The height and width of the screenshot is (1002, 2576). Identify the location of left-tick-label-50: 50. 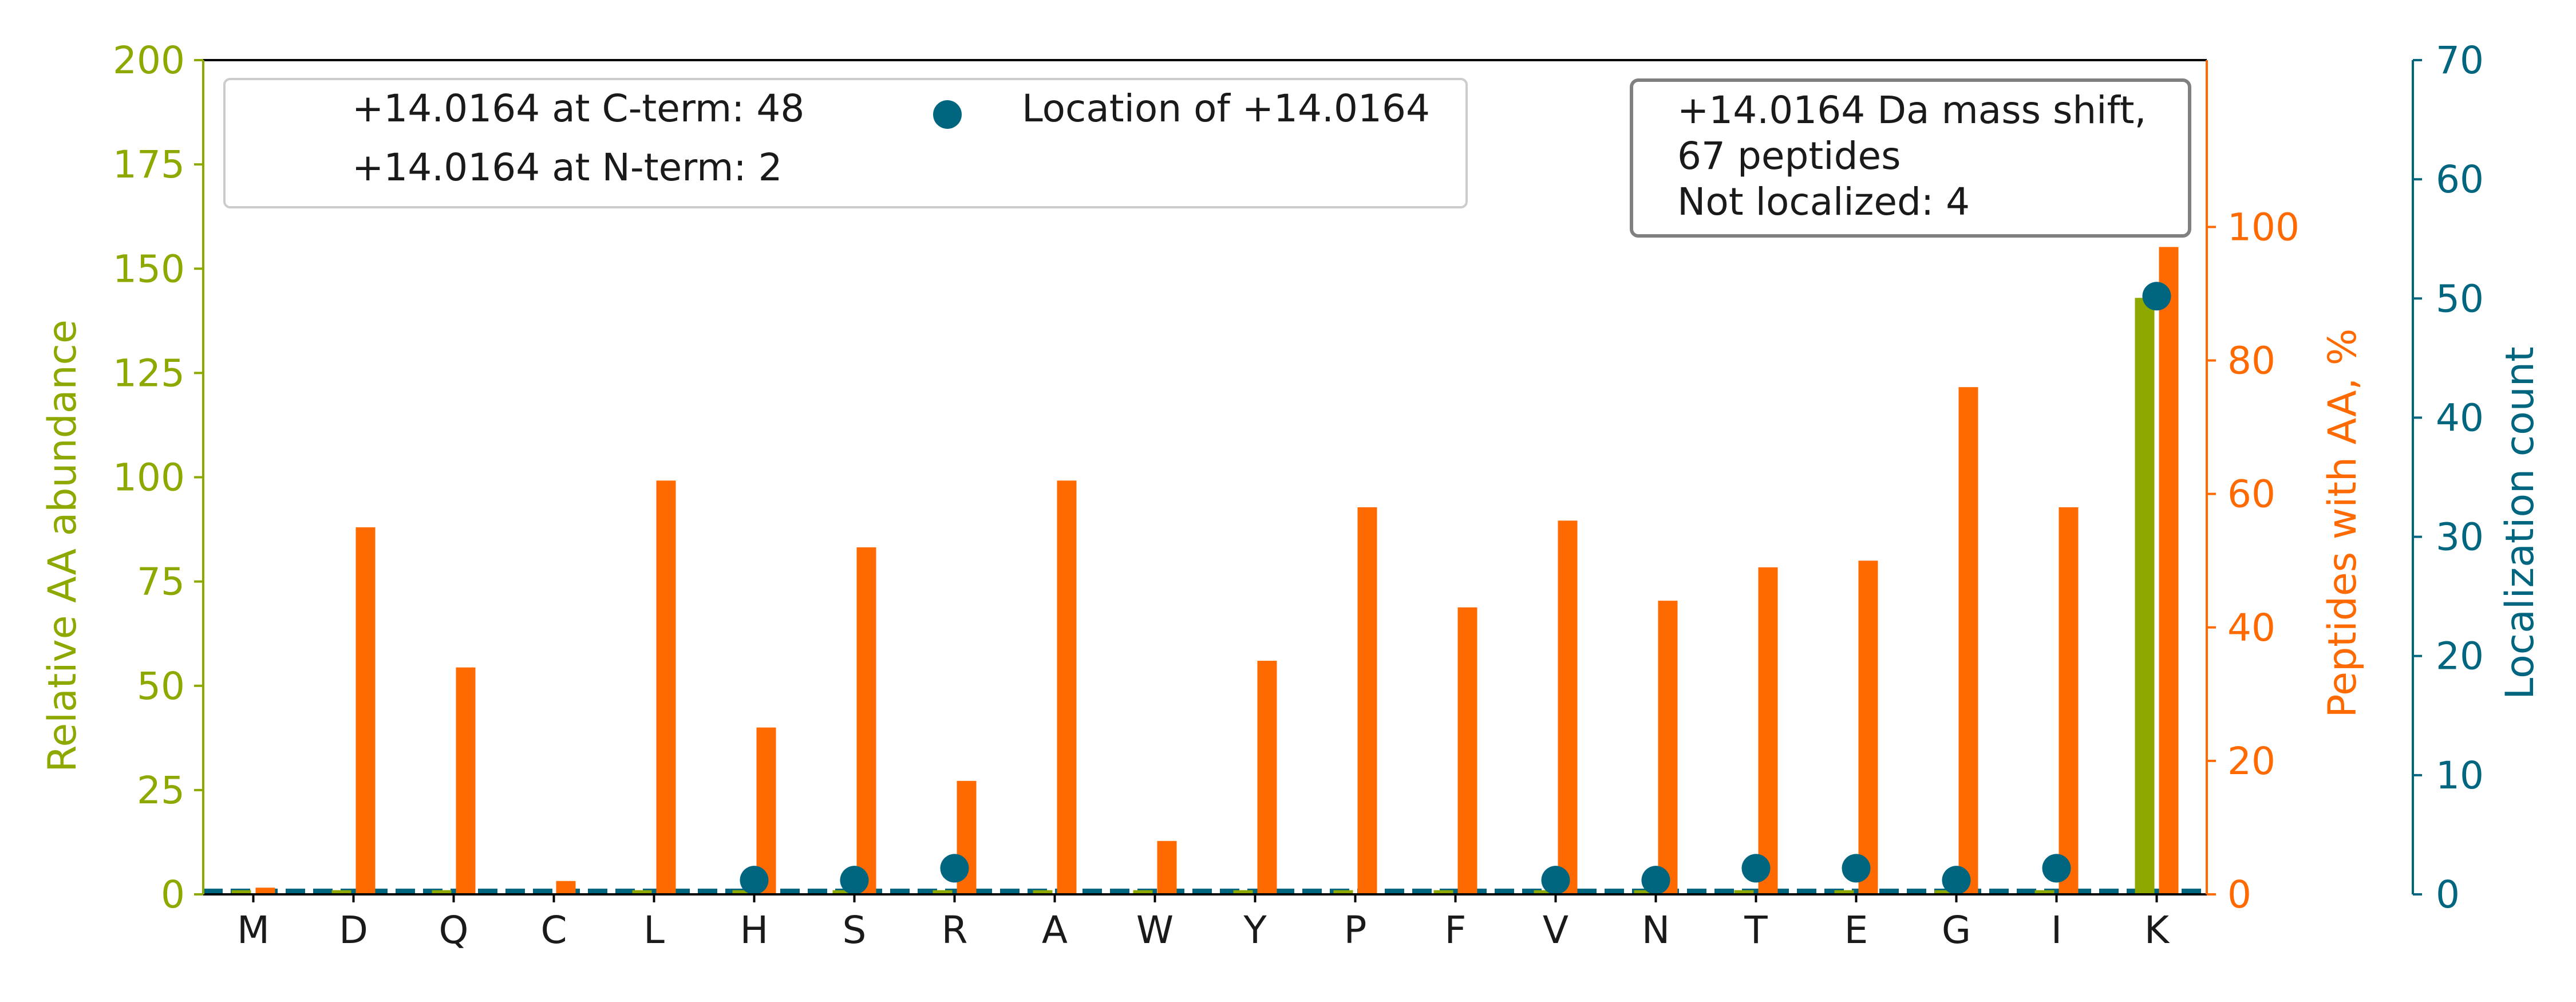
(161, 686).